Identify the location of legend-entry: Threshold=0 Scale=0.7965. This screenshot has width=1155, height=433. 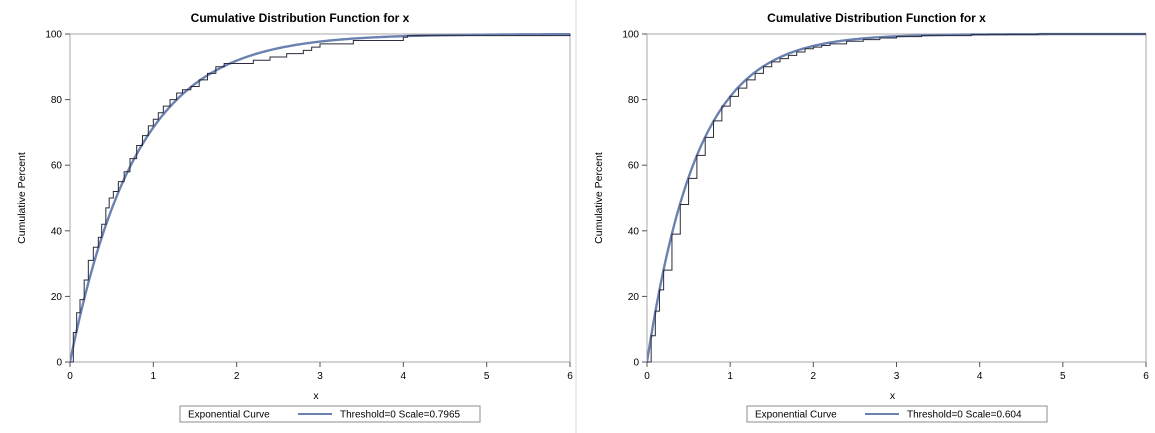
(400, 415).